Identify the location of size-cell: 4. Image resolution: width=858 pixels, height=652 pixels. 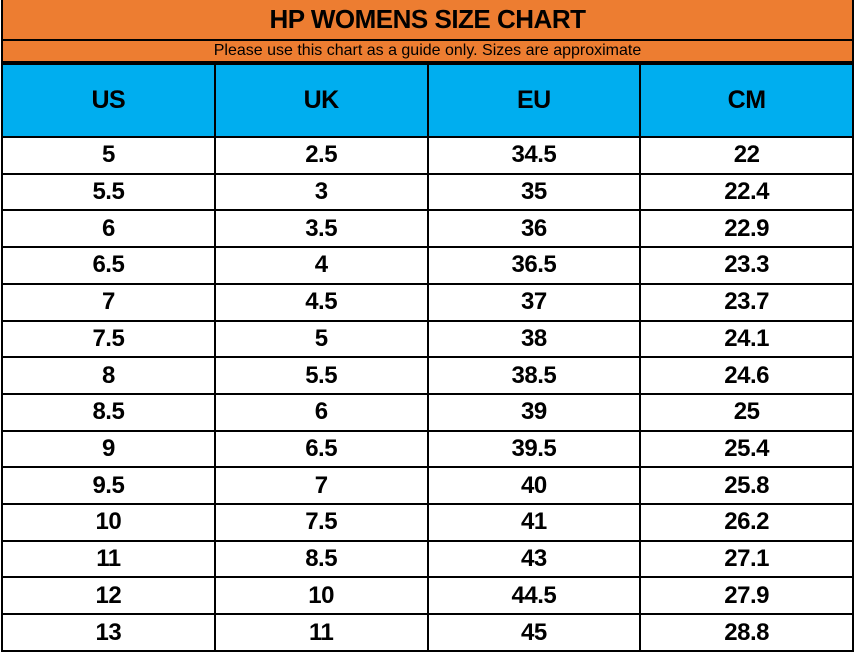
(321, 265).